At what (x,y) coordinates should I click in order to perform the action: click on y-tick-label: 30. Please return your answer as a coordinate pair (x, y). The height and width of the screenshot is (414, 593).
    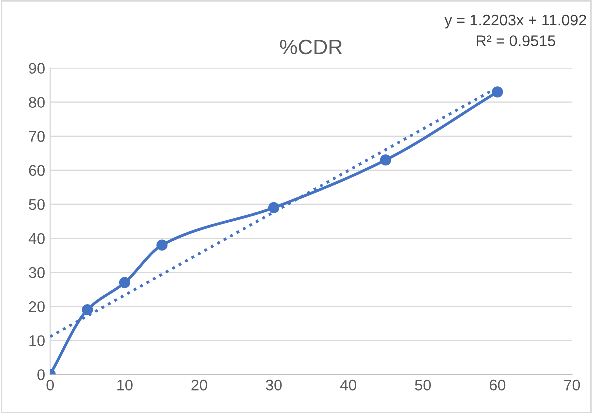
    Looking at the image, I should click on (37, 272).